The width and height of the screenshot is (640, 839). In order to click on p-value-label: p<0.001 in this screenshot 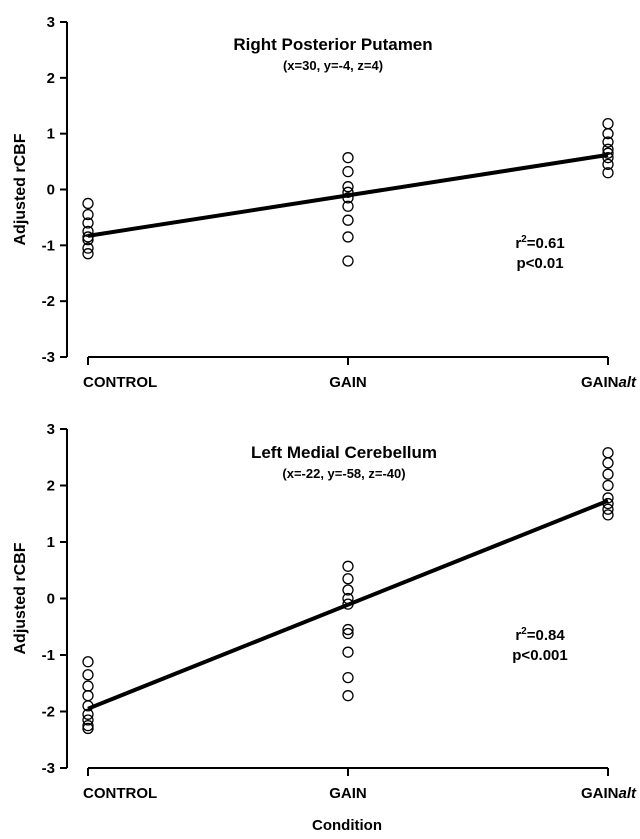, I will do `click(539, 655)`.